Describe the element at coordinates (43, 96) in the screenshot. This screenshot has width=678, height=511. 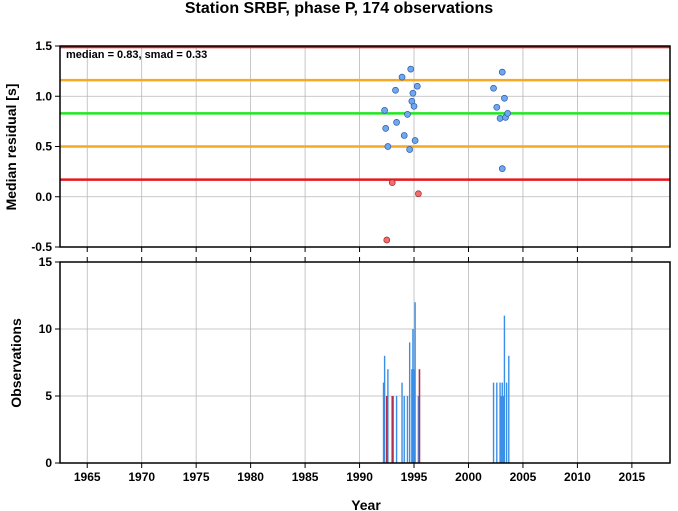
I see `top-y-tick-label: 1.0` at that location.